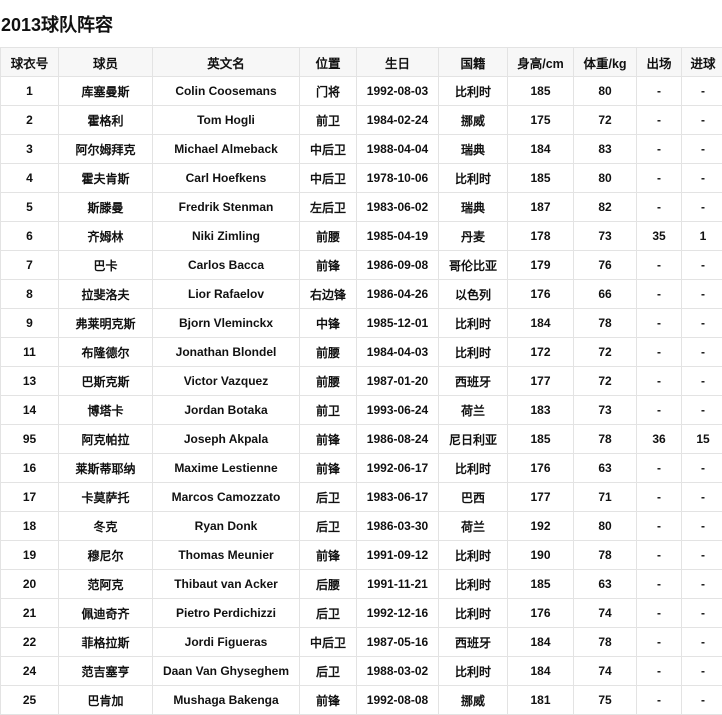 This screenshot has width=722, height=715. I want to click on cell-english-name: Fredrik Stenman, so click(226, 207).